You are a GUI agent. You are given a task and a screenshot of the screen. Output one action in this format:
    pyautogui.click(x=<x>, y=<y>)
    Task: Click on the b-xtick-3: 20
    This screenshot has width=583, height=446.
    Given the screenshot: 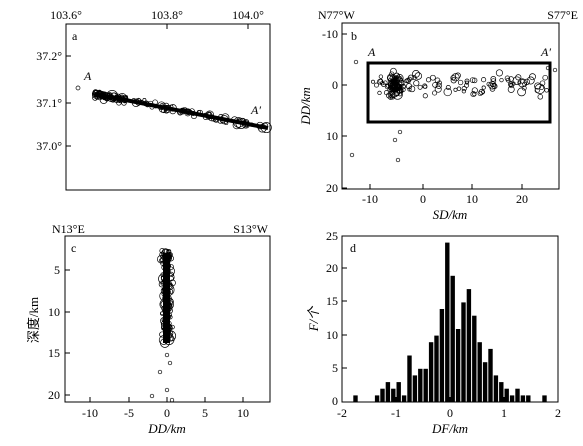 What is the action you would take?
    pyautogui.click(x=522, y=199)
    